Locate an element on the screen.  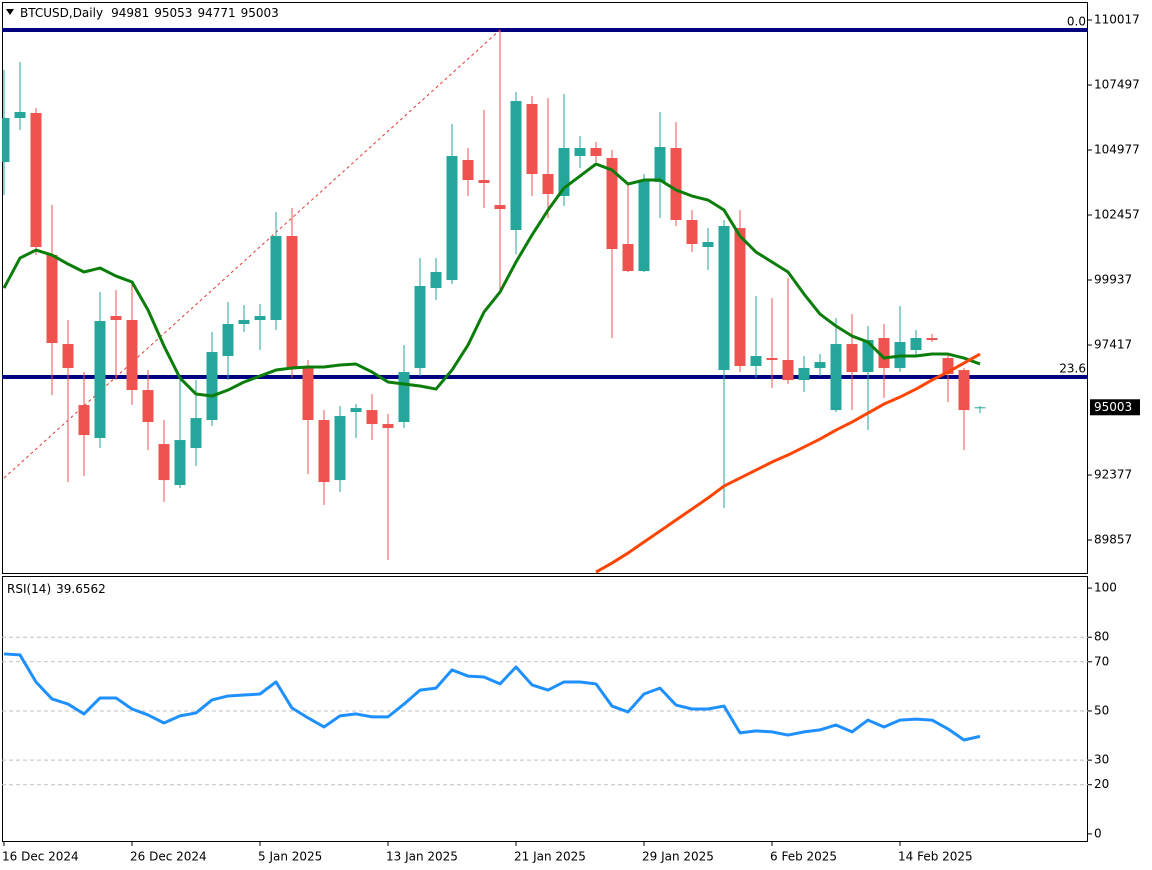
rsi-tick-label: 50 is located at coordinates (1101, 710).